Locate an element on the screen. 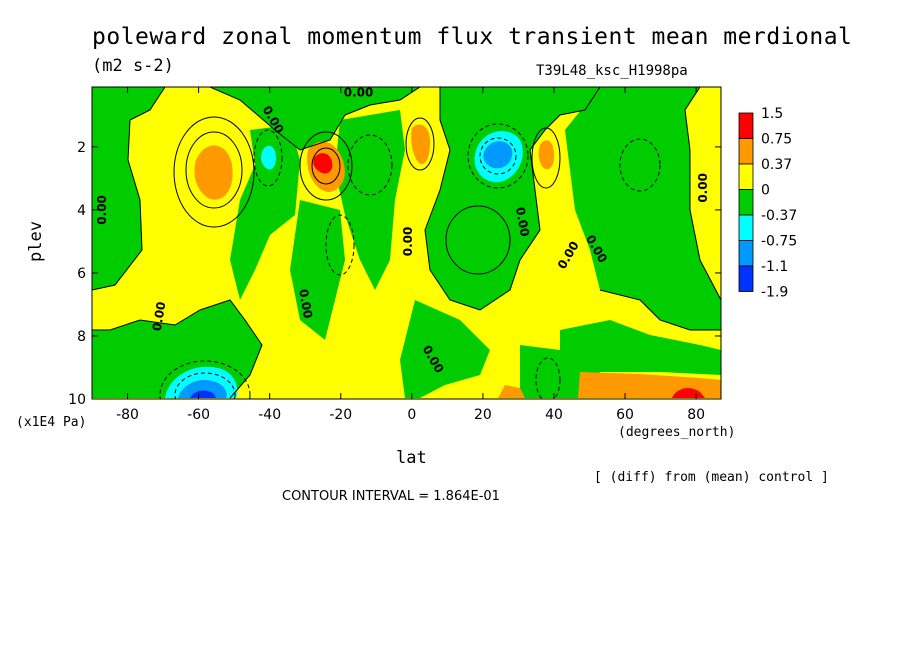 The image size is (904, 654). contour-positive-ring-b is located at coordinates (214, 172).